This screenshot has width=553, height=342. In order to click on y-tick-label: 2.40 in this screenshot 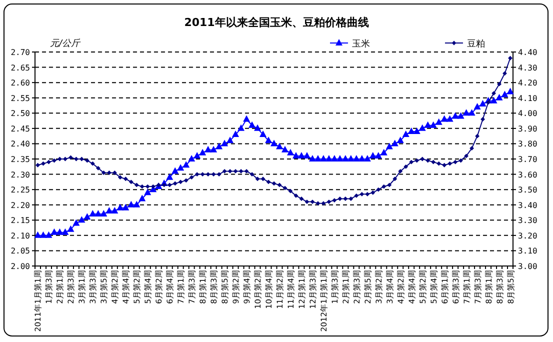, I will do `click(20, 144)`.